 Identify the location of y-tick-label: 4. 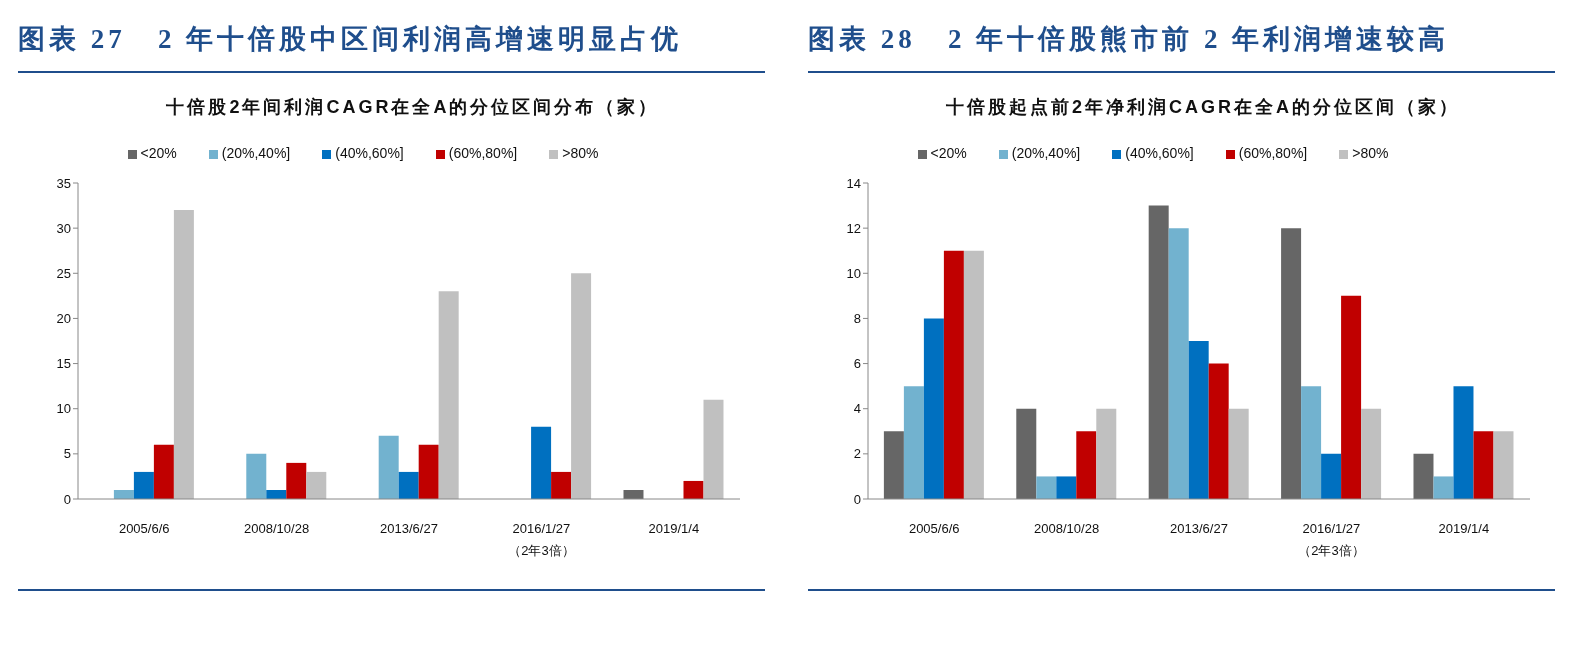
(857, 409).